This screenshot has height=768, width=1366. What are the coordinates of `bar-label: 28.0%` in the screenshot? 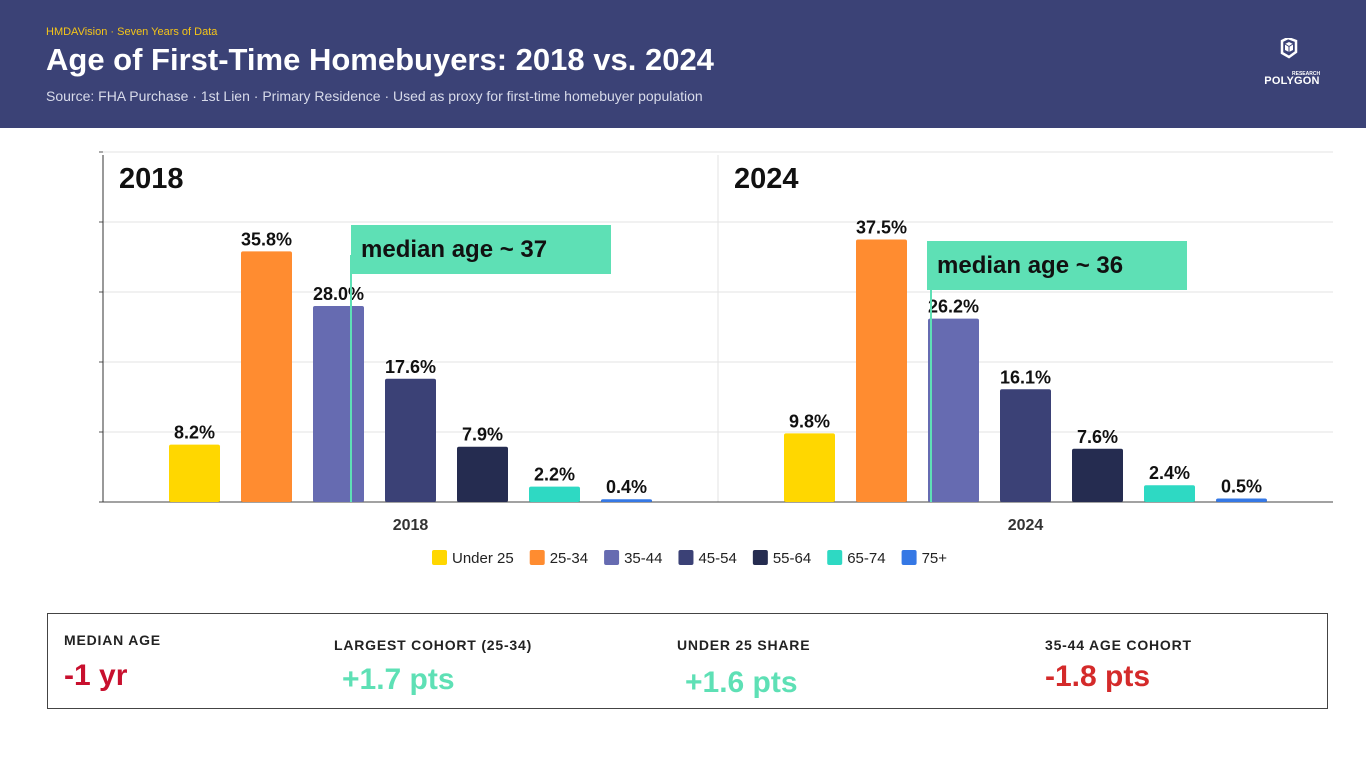 It's located at (338, 294).